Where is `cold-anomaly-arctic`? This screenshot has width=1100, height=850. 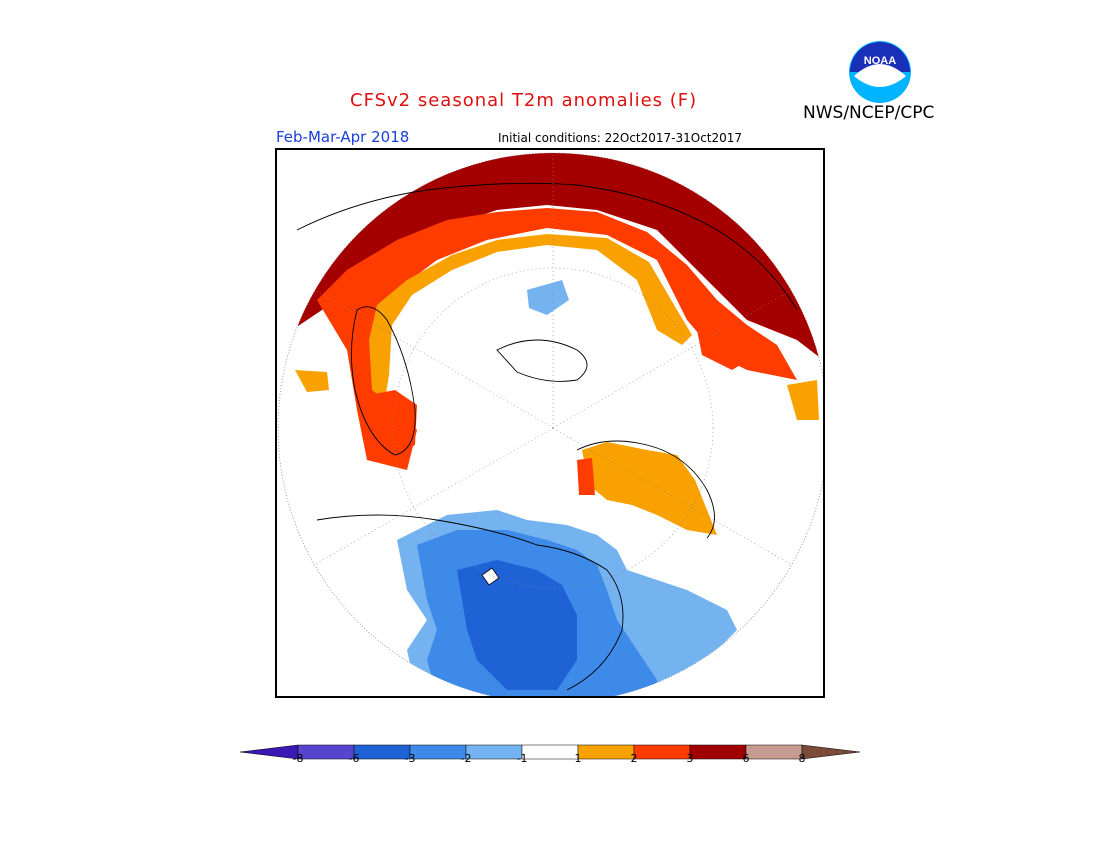
cold-anomaly-arctic is located at coordinates (548, 297).